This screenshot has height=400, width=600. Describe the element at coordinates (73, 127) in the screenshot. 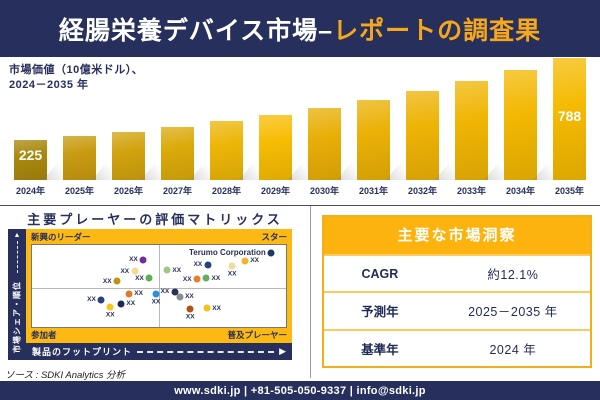

I see `bar-group: 2025年` at that location.